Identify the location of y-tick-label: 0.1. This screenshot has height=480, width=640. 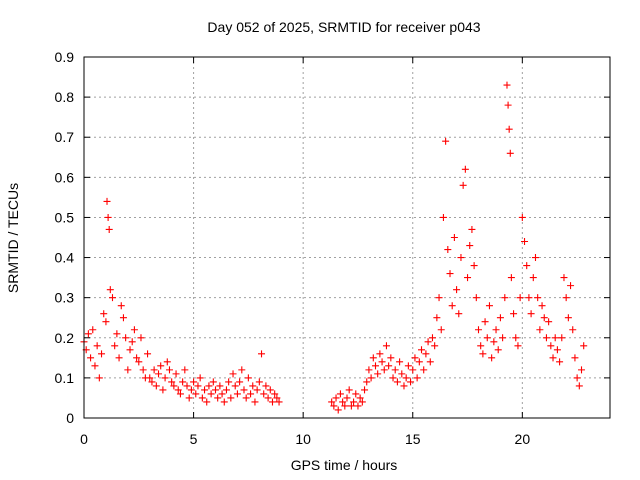
(65, 378).